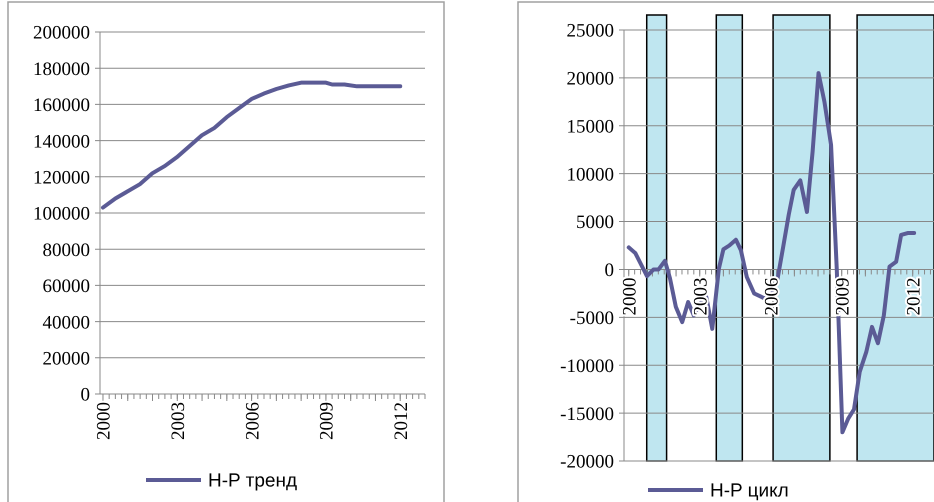 This screenshot has width=934, height=502. Describe the element at coordinates (61, 105) in the screenshot. I see `y-tick-label: 160000` at that location.